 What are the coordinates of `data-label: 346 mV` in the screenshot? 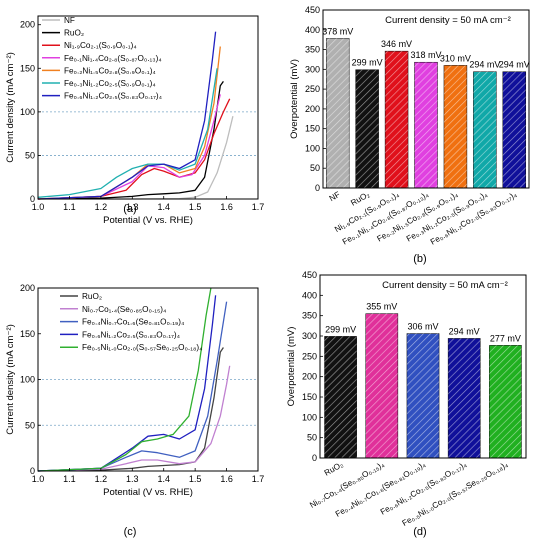 It's located at (396, 44).